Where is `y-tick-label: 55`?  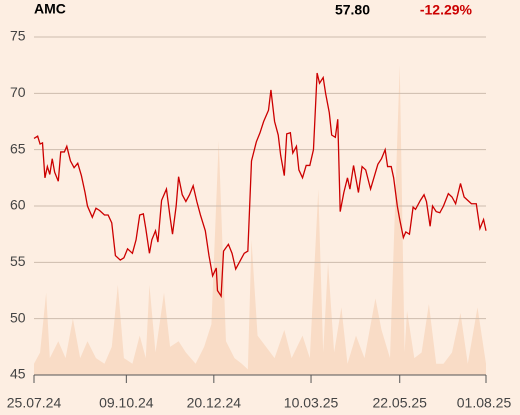
y-tick-label: 55 is located at coordinates (18, 261).